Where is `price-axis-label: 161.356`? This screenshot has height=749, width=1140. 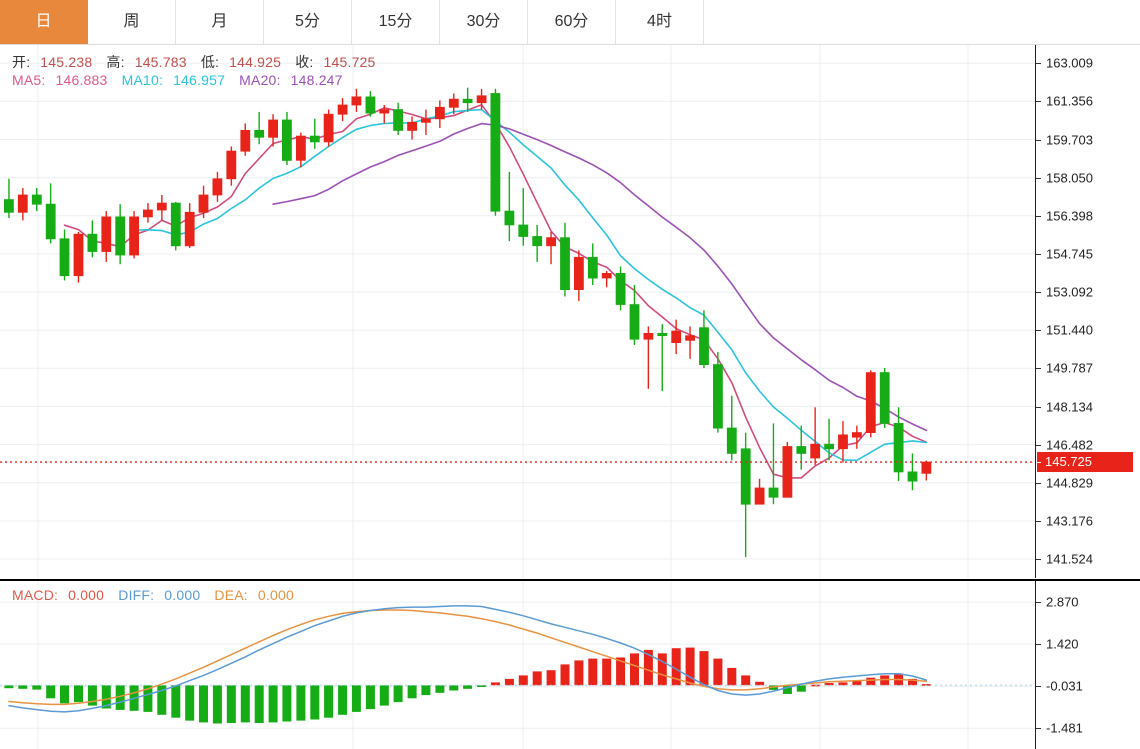
price-axis-label: 161.356 is located at coordinates (1069, 101).